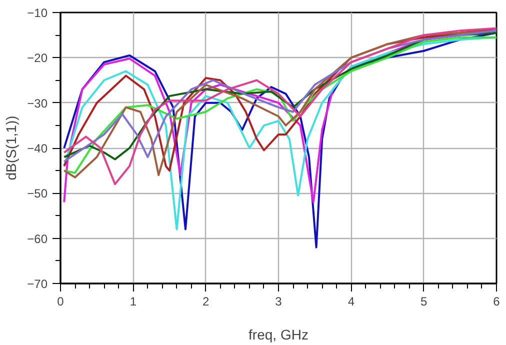 The width and height of the screenshot is (506, 345). I want to click on x-tick-label: 3, so click(278, 301).